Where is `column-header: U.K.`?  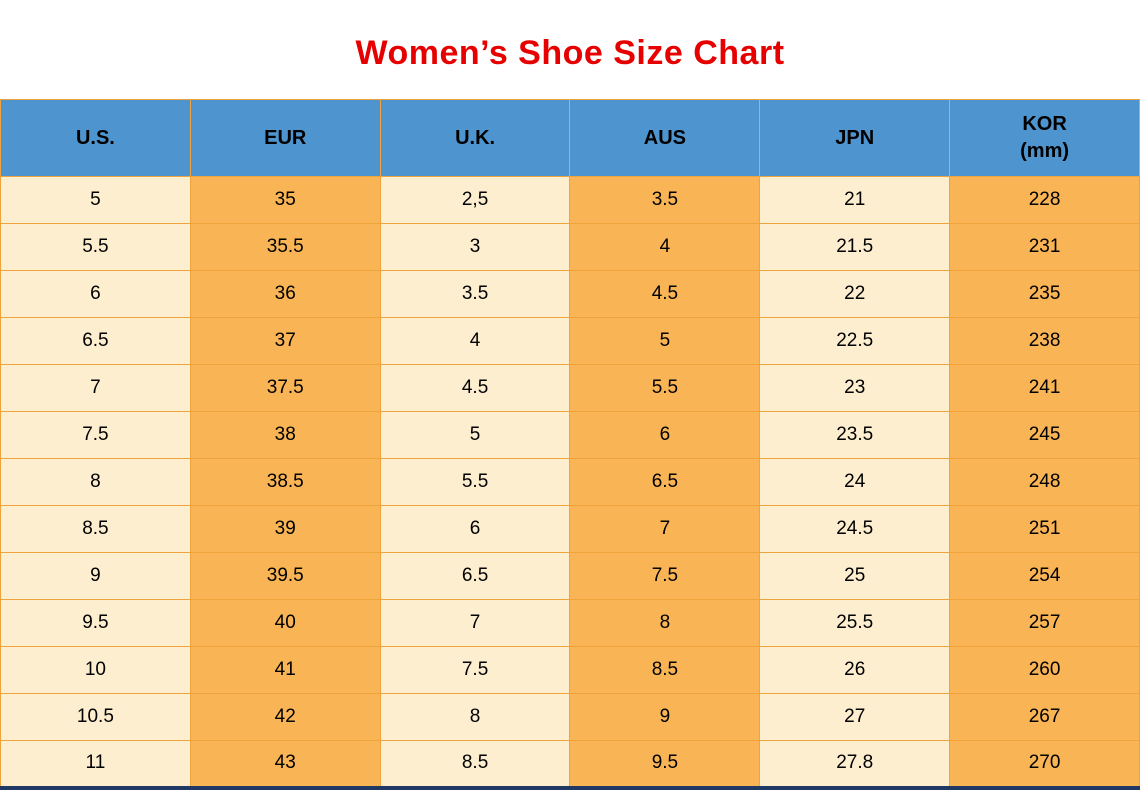
column-header: U.K. is located at coordinates (475, 138).